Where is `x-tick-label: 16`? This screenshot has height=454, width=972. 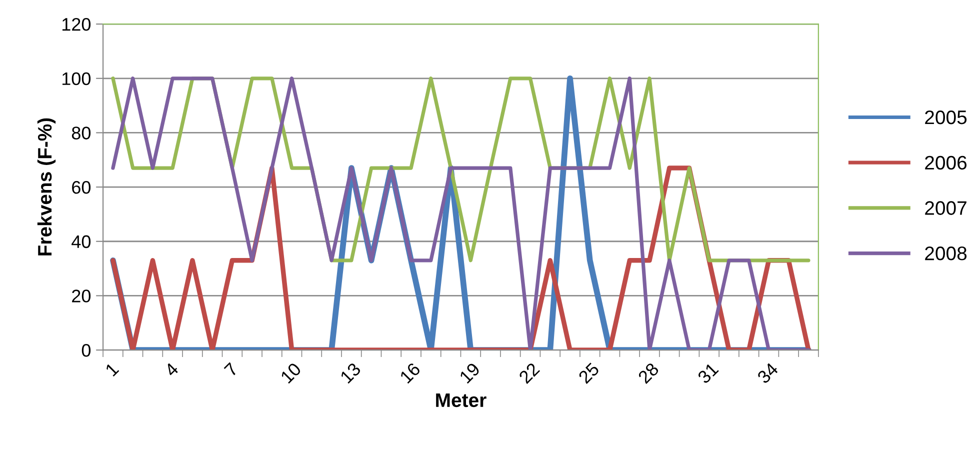 x-tick-label: 16 is located at coordinates (410, 373).